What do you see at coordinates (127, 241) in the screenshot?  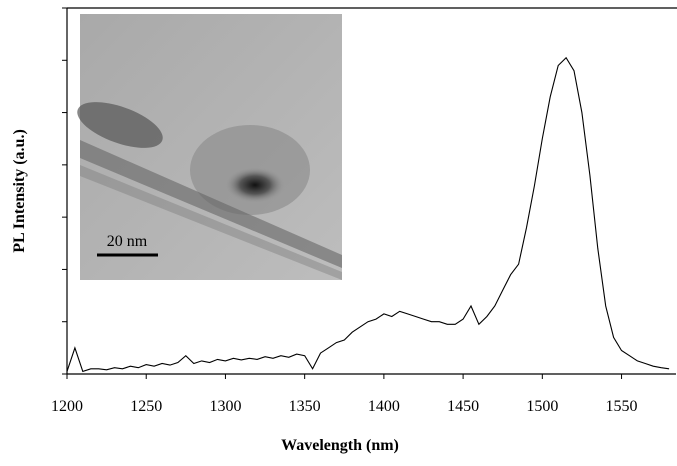 I see `scale-bar-label: 20 nm` at bounding box center [127, 241].